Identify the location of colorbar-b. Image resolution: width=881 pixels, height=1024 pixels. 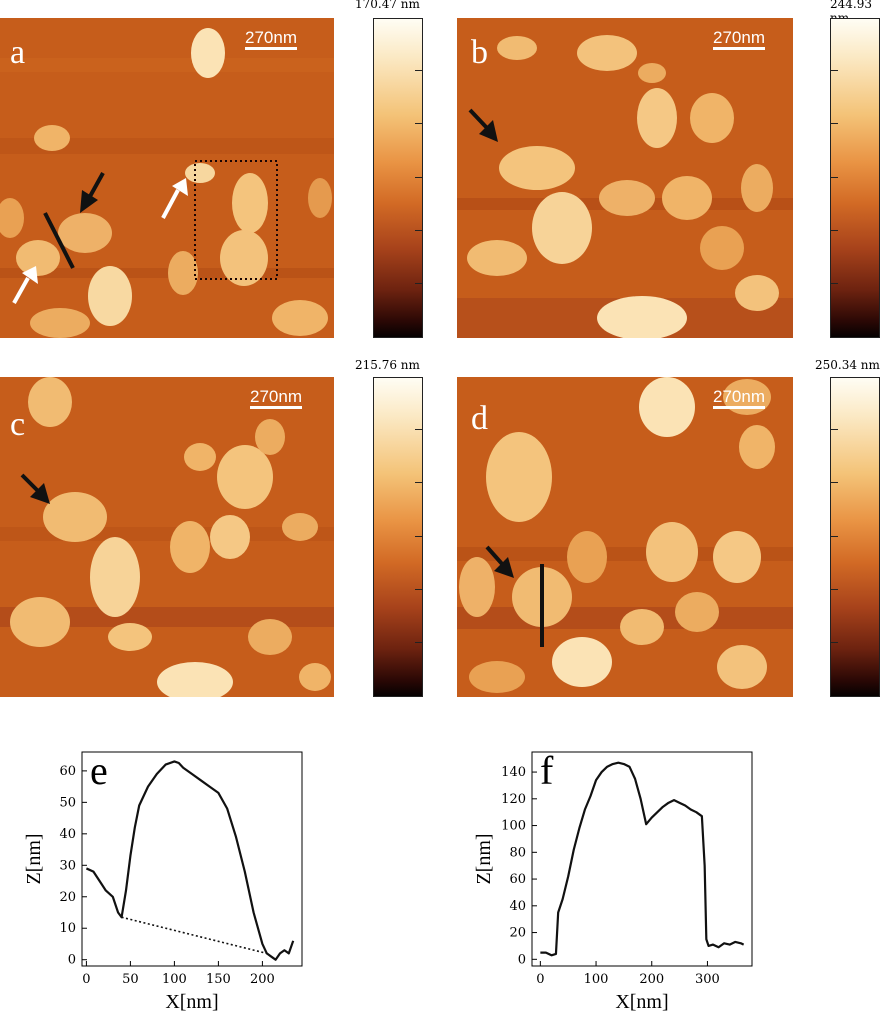
(855, 178).